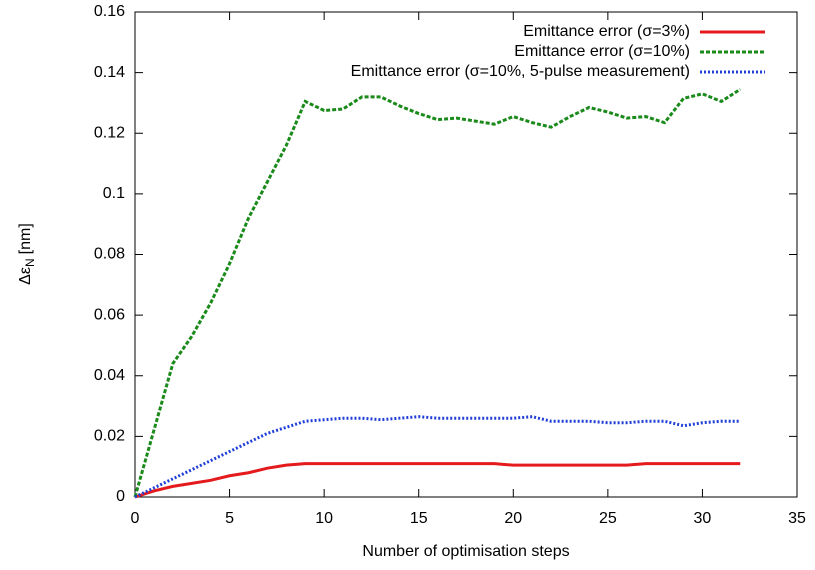  Describe the element at coordinates (465, 551) in the screenshot. I see `x-axis-label: Number of optimisation steps` at that location.